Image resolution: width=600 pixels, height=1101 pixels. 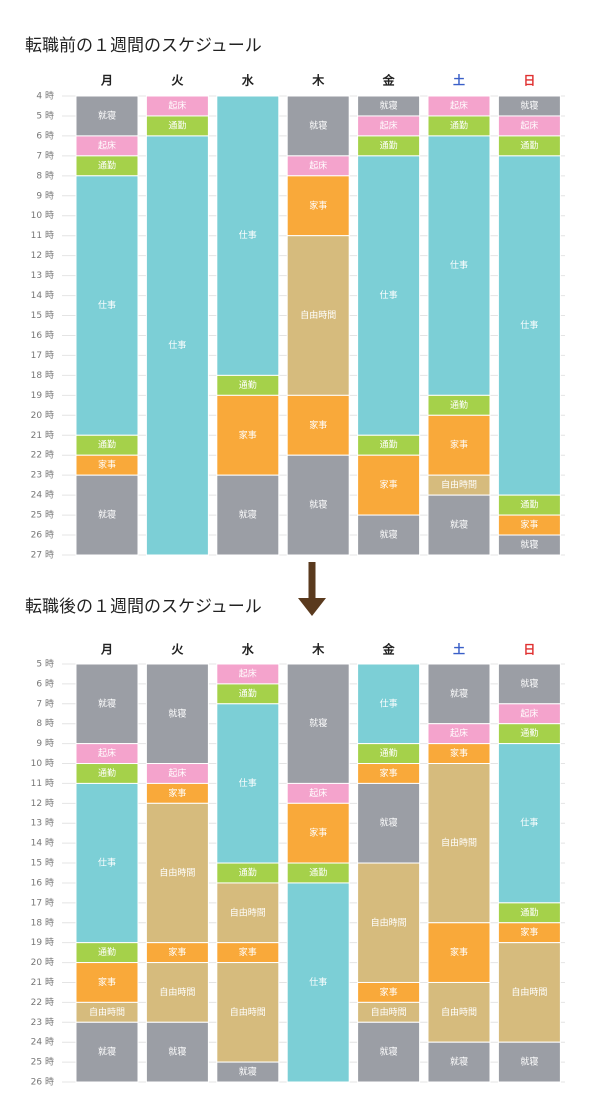 What do you see at coordinates (45, 96) in the screenshot?
I see `y-tick-label: 4 時` at bounding box center [45, 96].